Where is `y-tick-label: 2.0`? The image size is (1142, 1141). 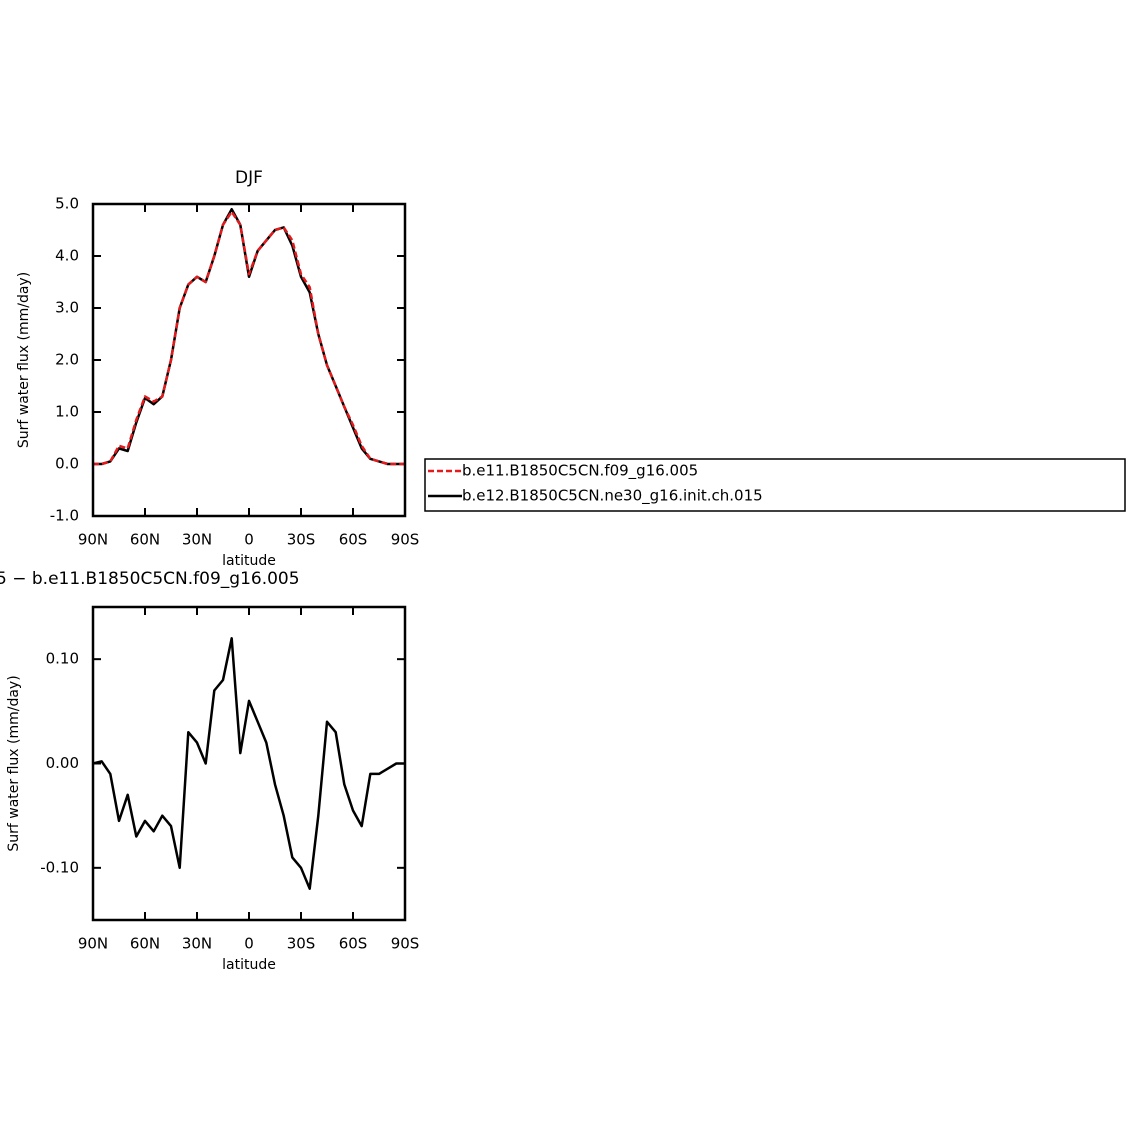
y-tick-label: 2.0 is located at coordinates (67, 360).